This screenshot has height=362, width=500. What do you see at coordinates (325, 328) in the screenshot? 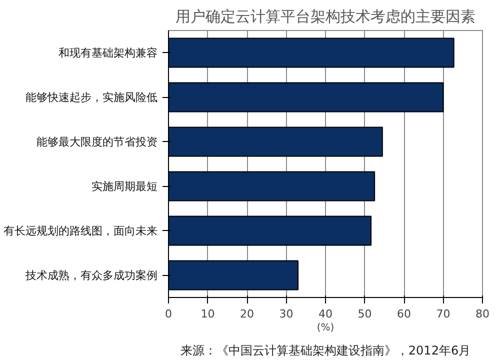
I see `x-axis-title: (%)` at bounding box center [325, 328].